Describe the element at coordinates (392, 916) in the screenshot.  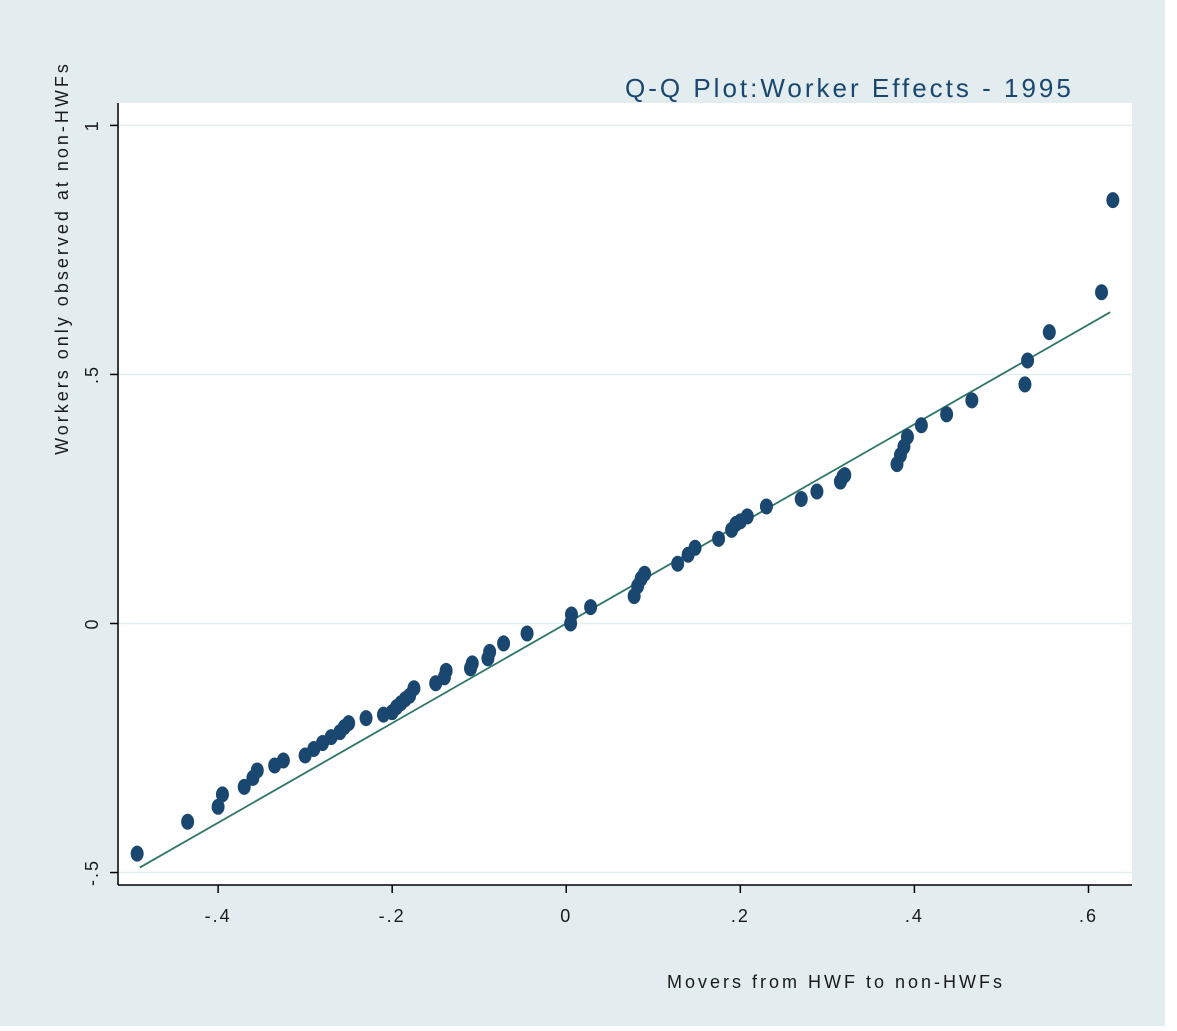
I see `x-tick-label-1: -.2` at that location.